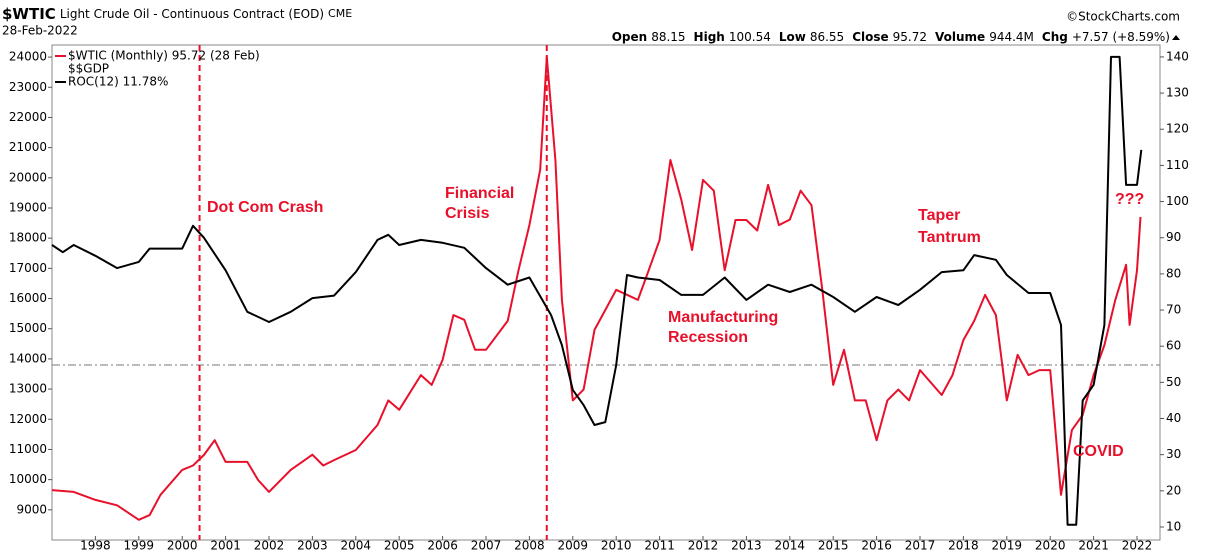  Describe the element at coordinates (1173, 418) in the screenshot. I see `y2-tick-label: 40` at that location.